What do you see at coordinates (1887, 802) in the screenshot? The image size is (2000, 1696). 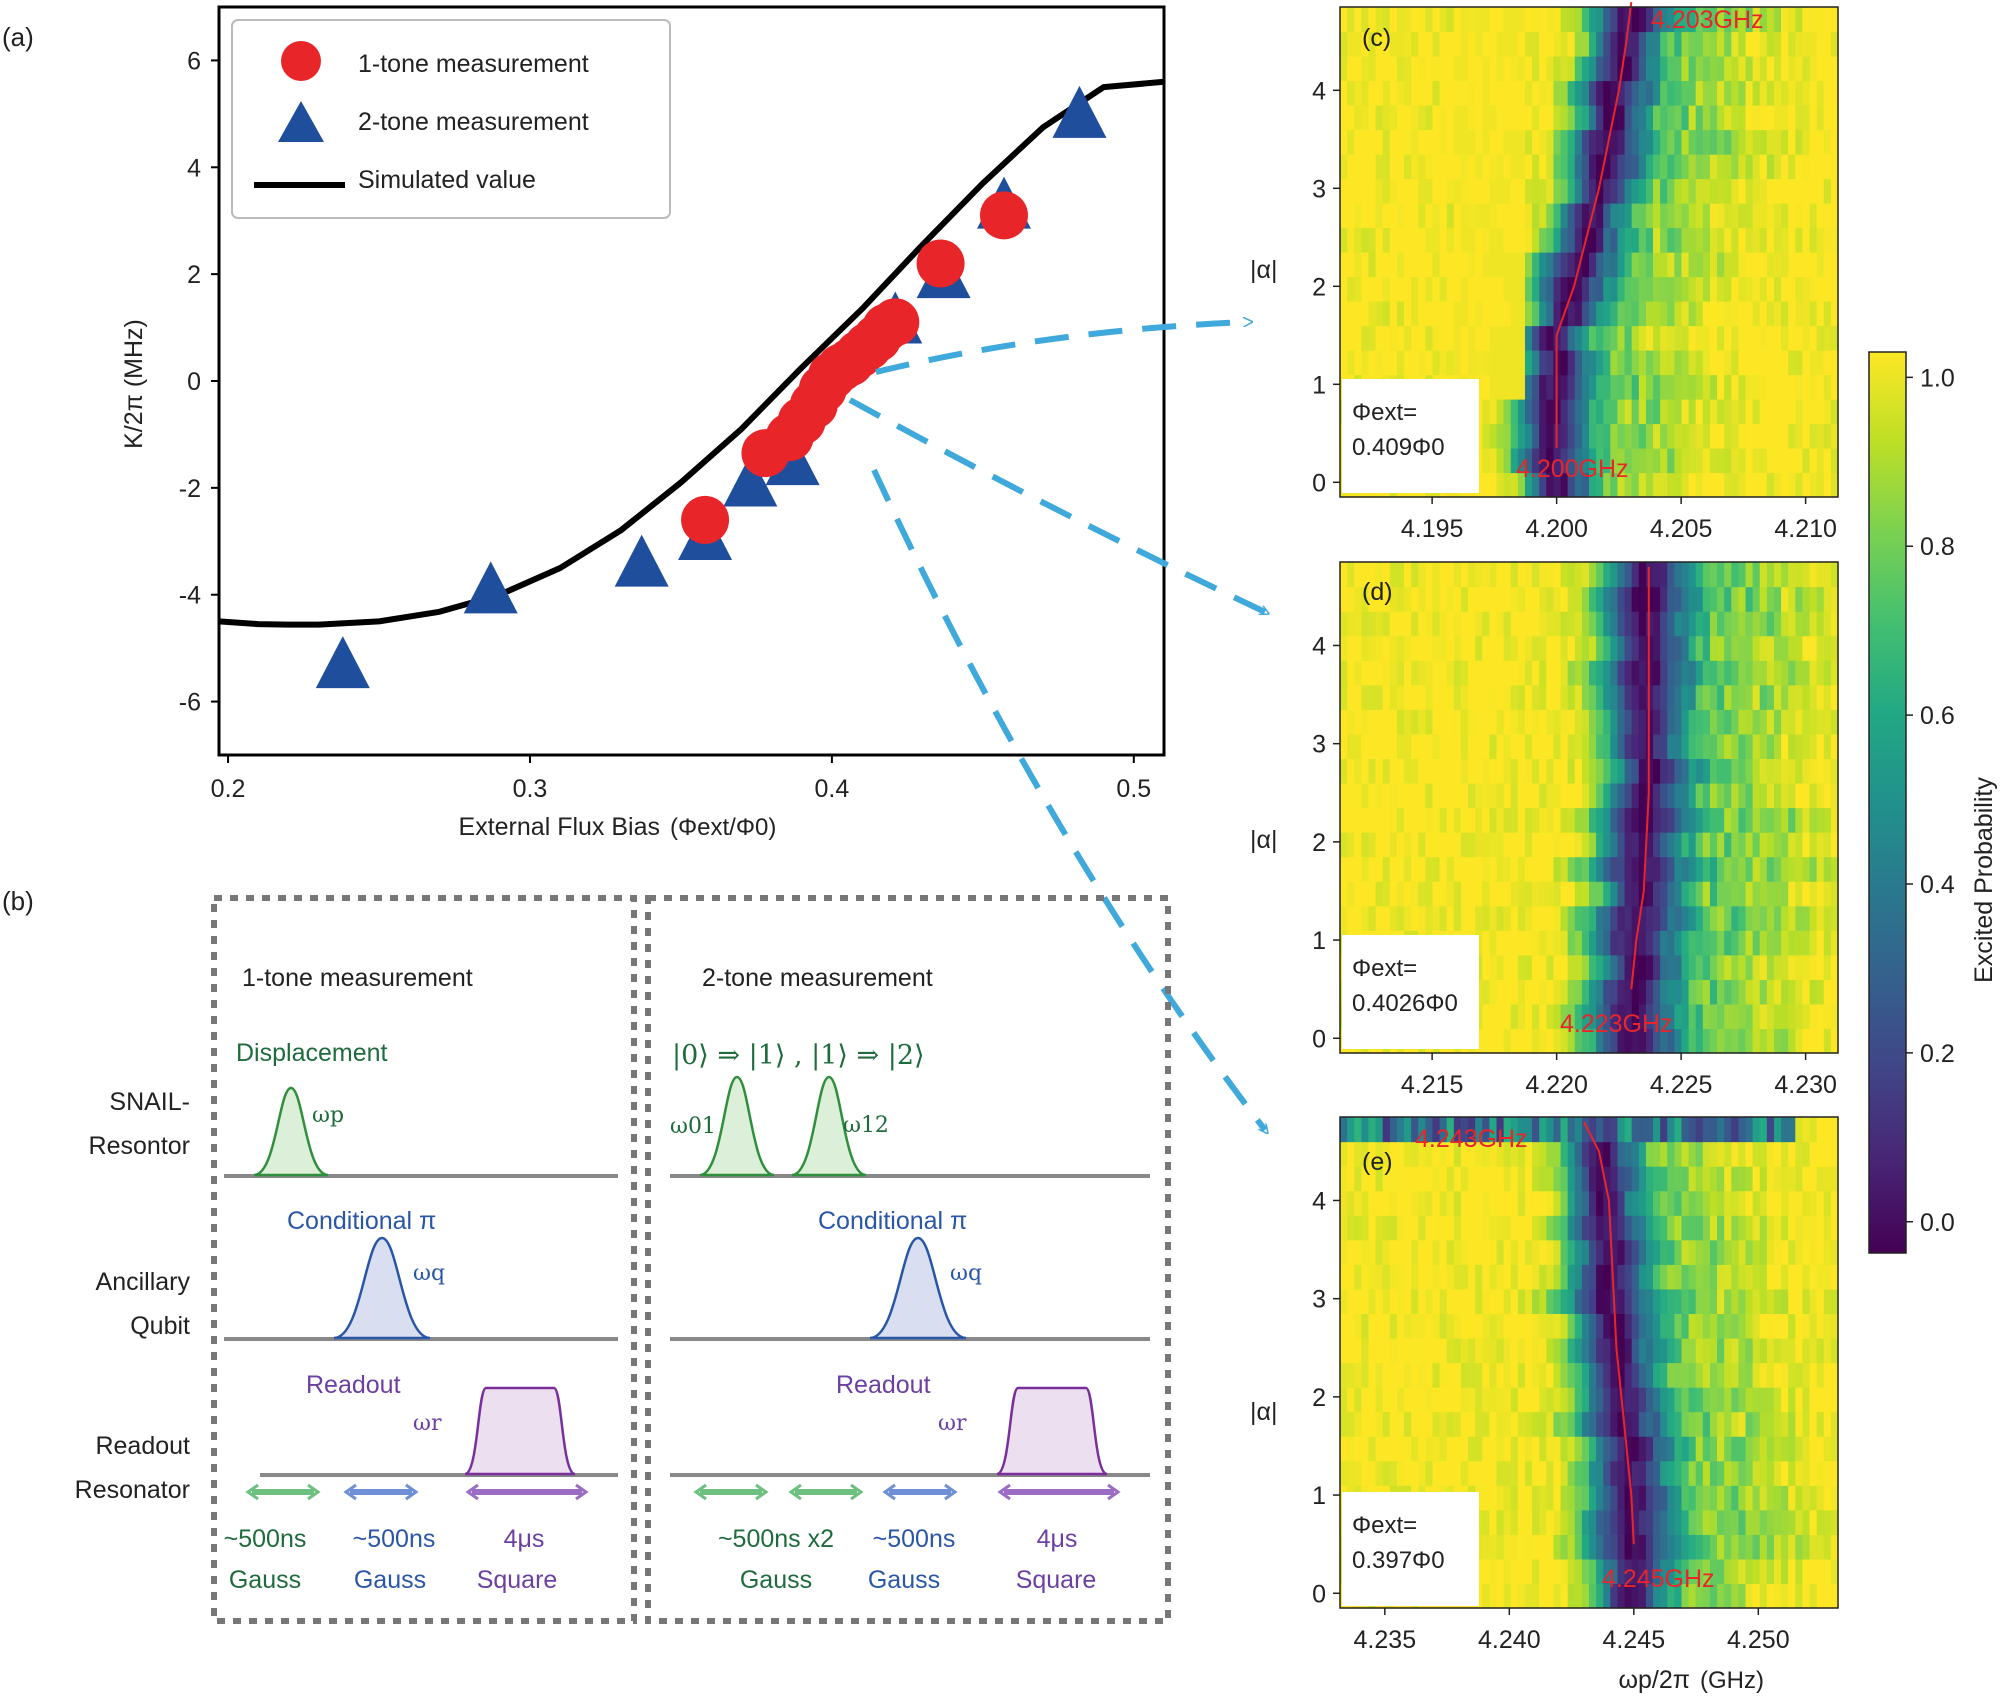 I see `colorbar-gradient` at bounding box center [1887, 802].